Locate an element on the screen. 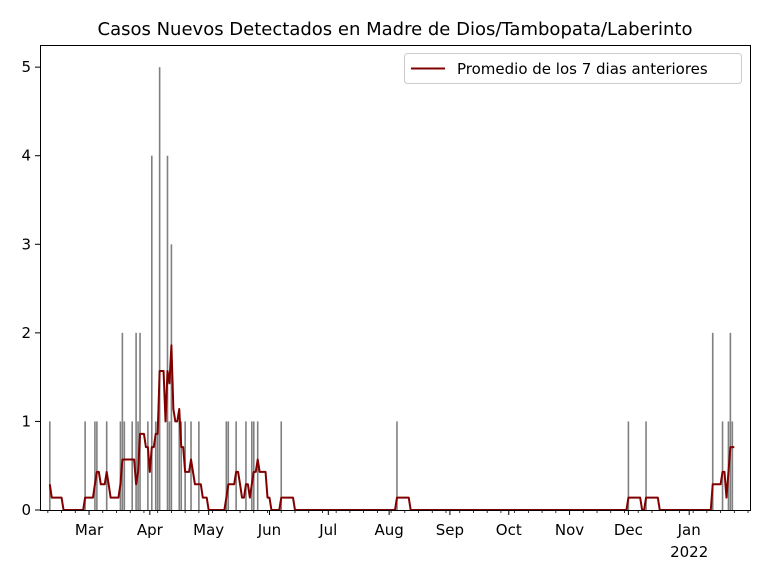 The width and height of the screenshot is (768, 576). y-tick-label-0: 0 is located at coordinates (26, 510).